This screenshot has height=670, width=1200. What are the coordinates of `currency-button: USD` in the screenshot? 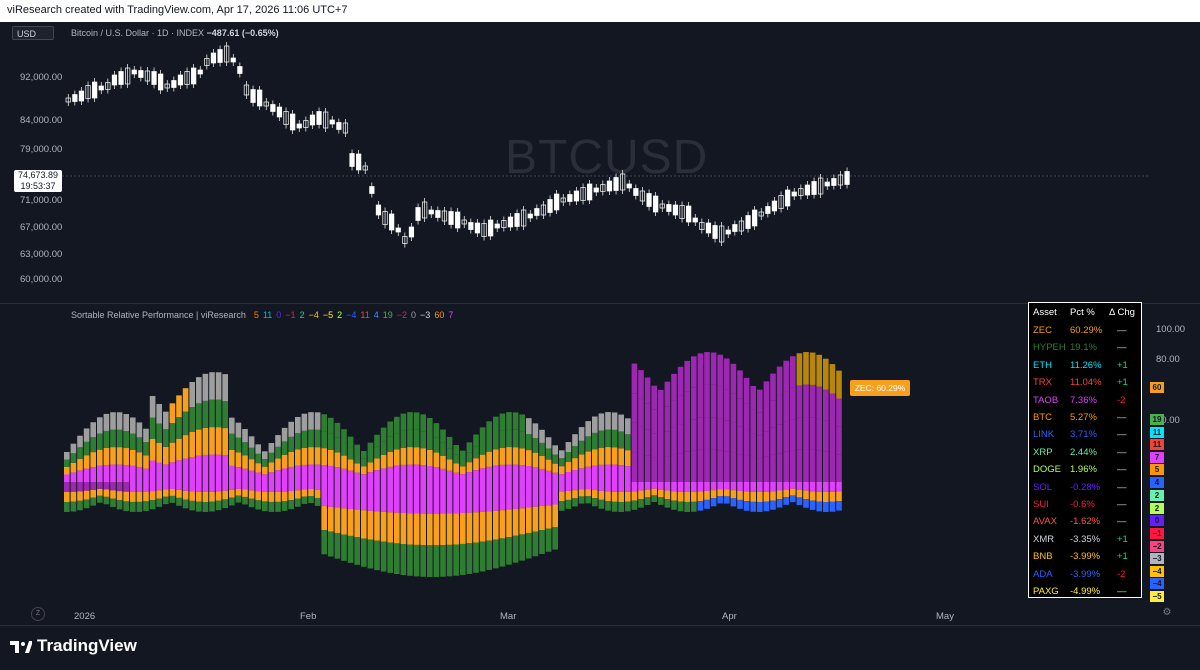 It's located at (33, 33).